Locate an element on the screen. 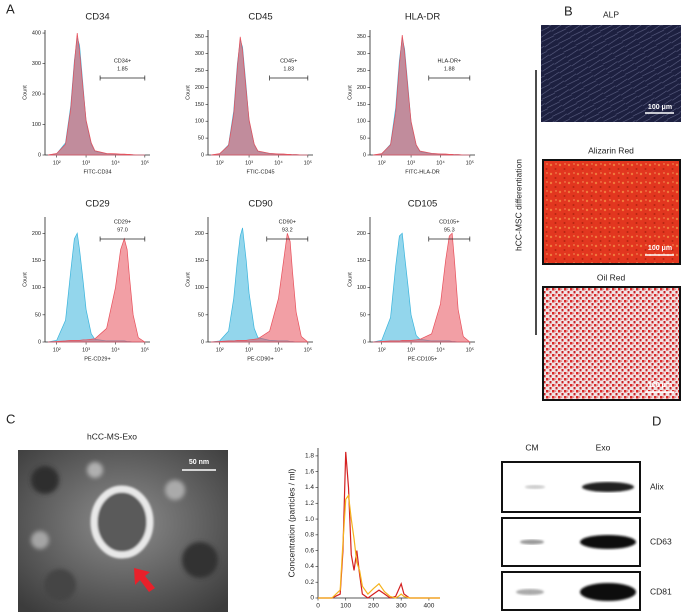 This screenshot has width=684, height=612. chart-title: HLA-DR is located at coordinates (423, 17).